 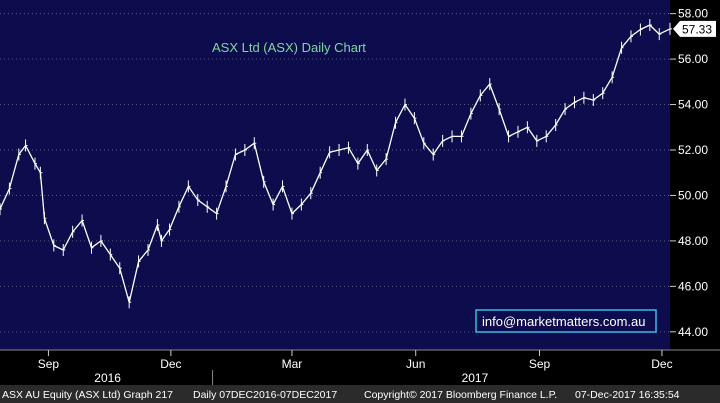 I want to click on last-price-value: 57.33, so click(x=697, y=29).